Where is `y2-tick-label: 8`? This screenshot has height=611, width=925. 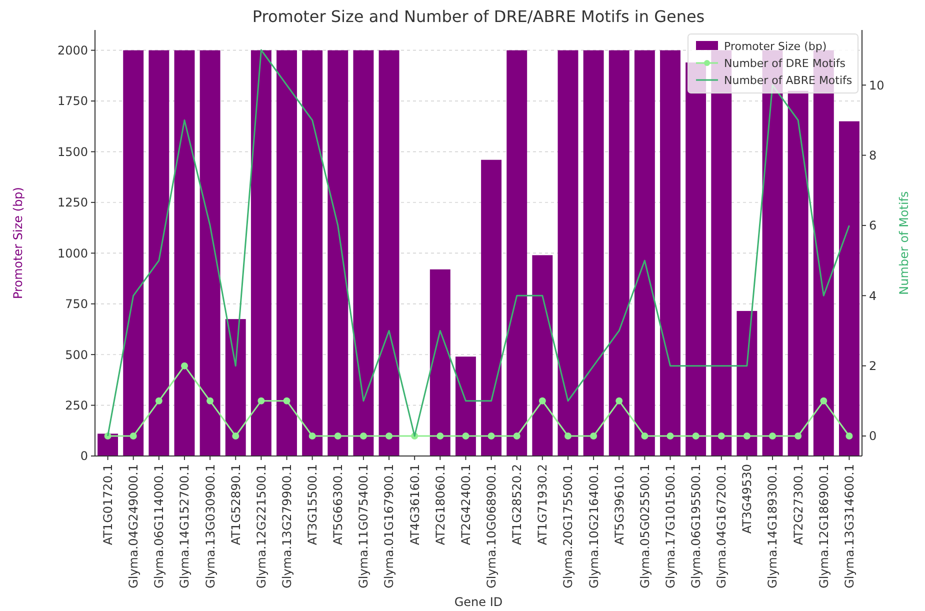
y2-tick-label: 8 is located at coordinates (873, 155).